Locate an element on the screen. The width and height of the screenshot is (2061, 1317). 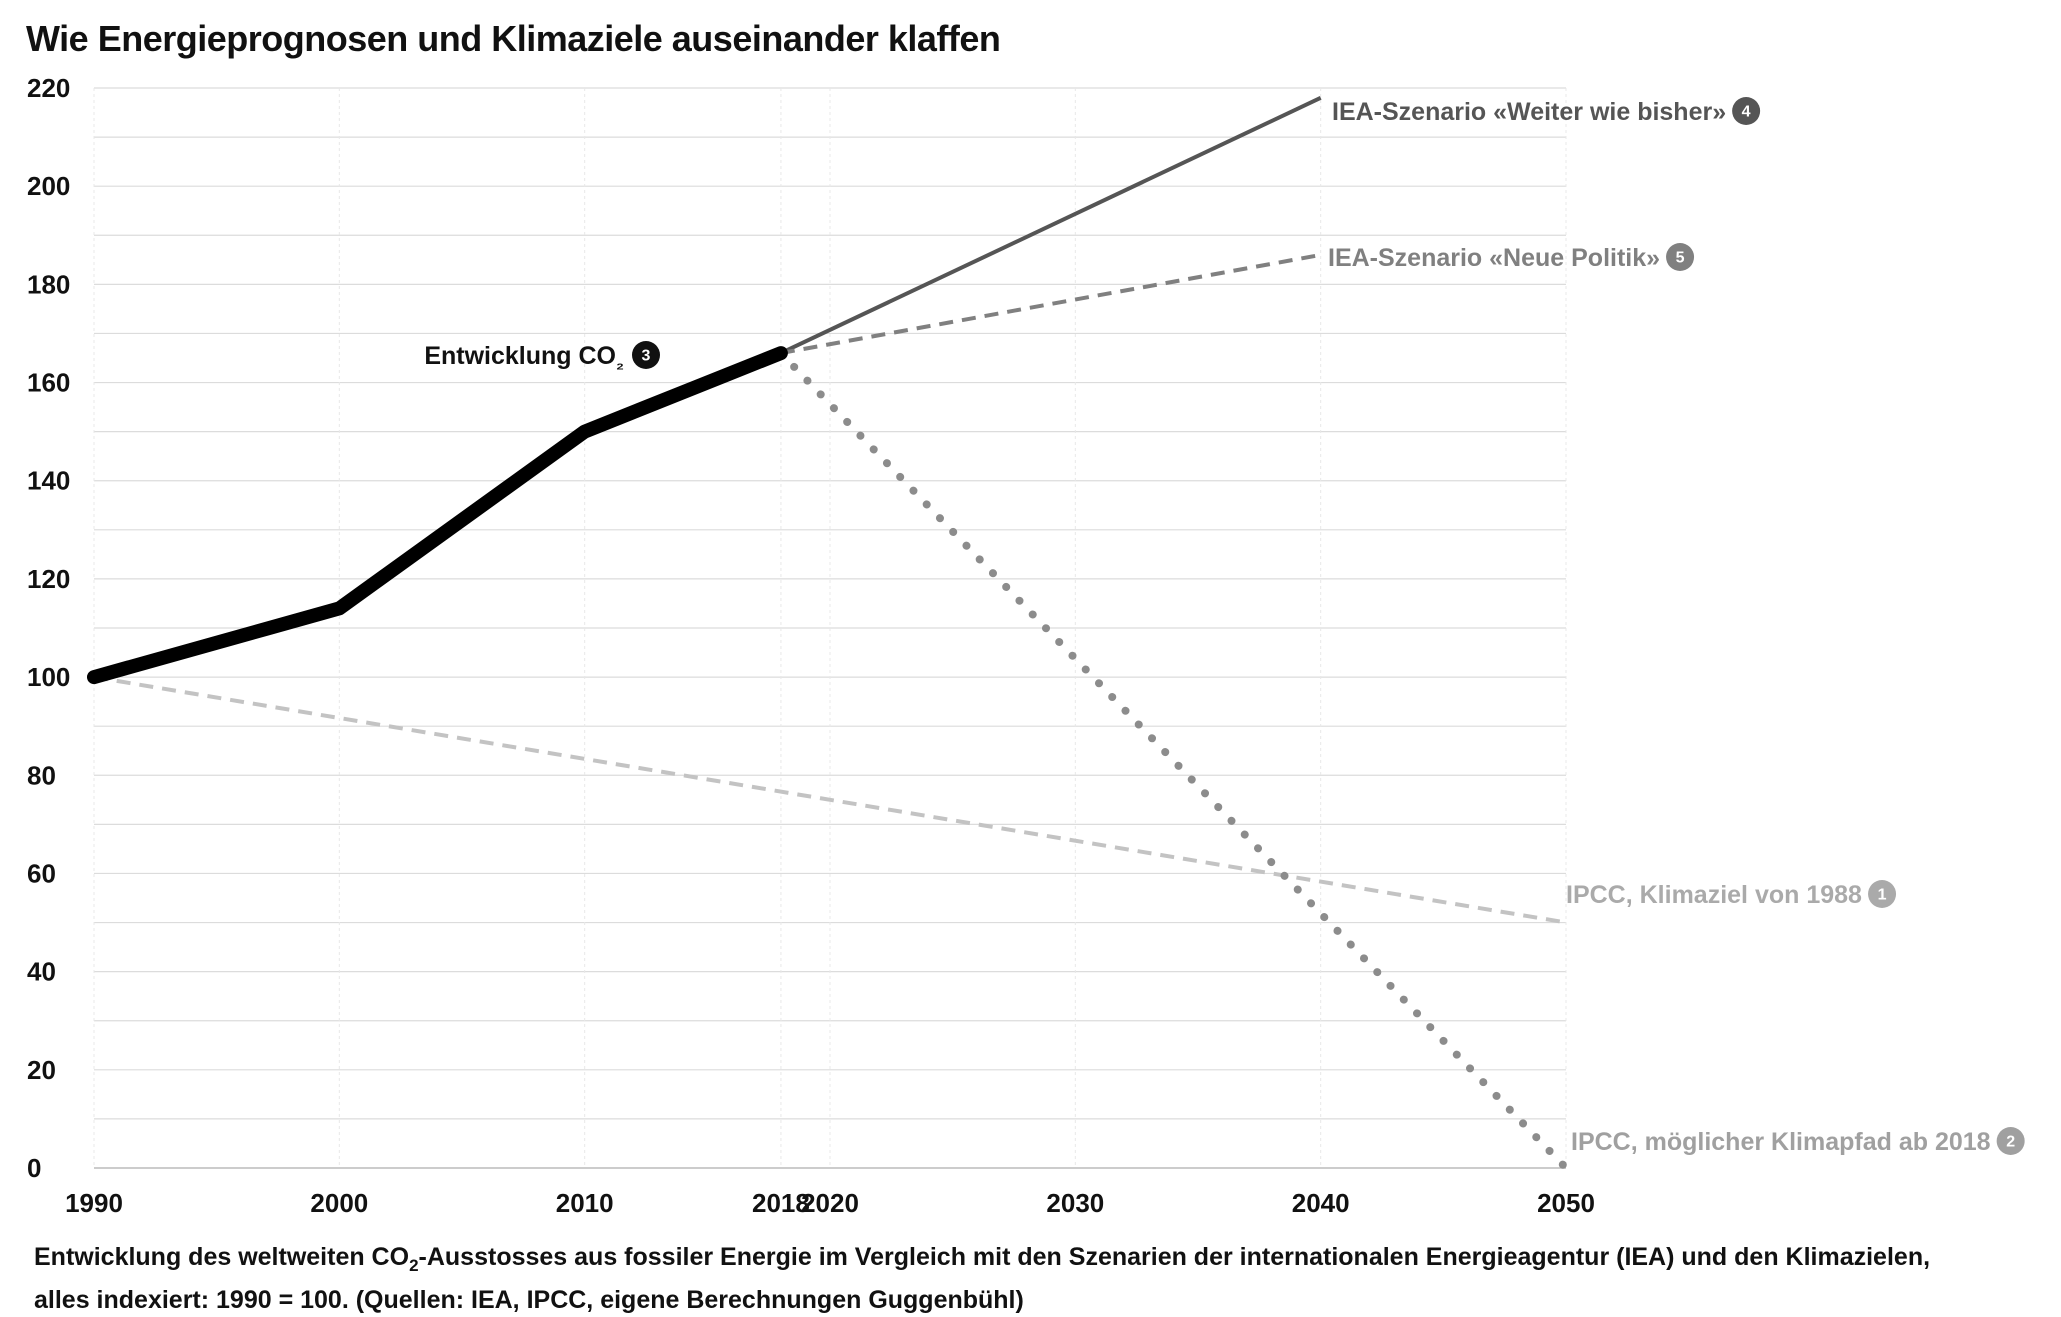
series-label: Entwicklung CO₂ 3 is located at coordinates (542, 357).